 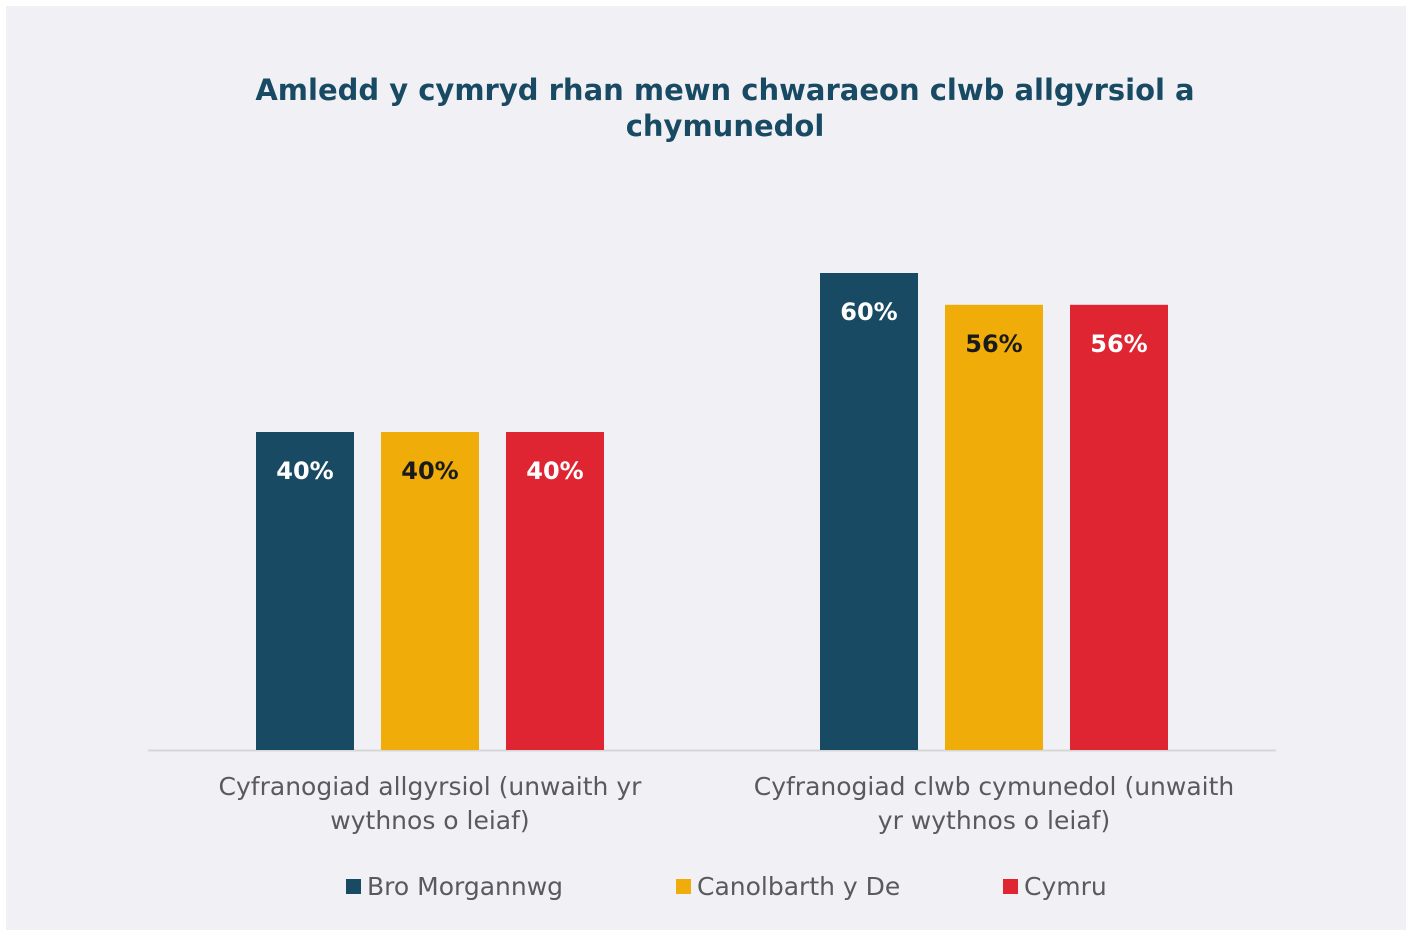 I want to click on legend-item-canolbarth-y-de: Canolbarth y De, so click(x=788, y=886).